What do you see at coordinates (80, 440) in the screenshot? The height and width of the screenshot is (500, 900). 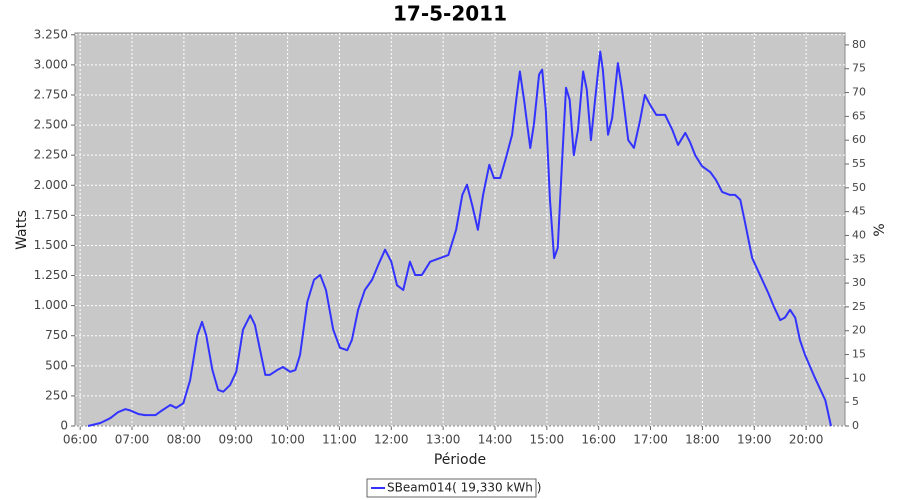 I see `x-tick-label: 06:00` at bounding box center [80, 440].